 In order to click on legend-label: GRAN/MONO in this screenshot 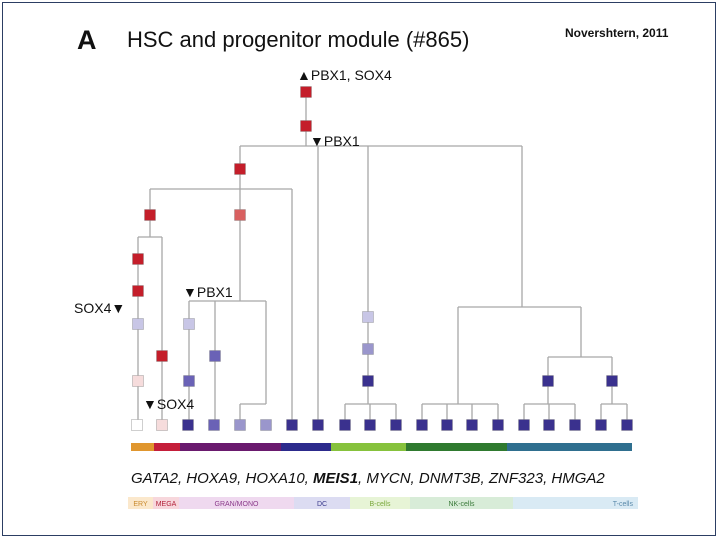, I will do `click(237, 504)`.